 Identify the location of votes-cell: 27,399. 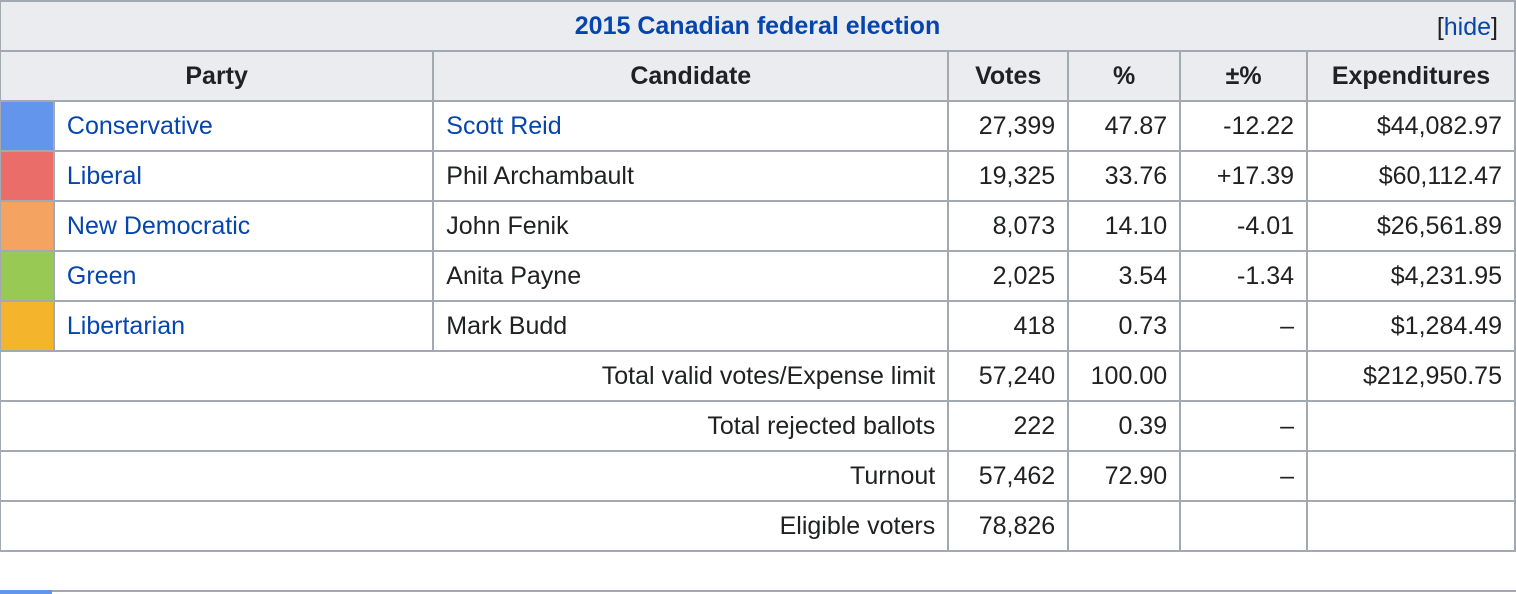
(1008, 126).